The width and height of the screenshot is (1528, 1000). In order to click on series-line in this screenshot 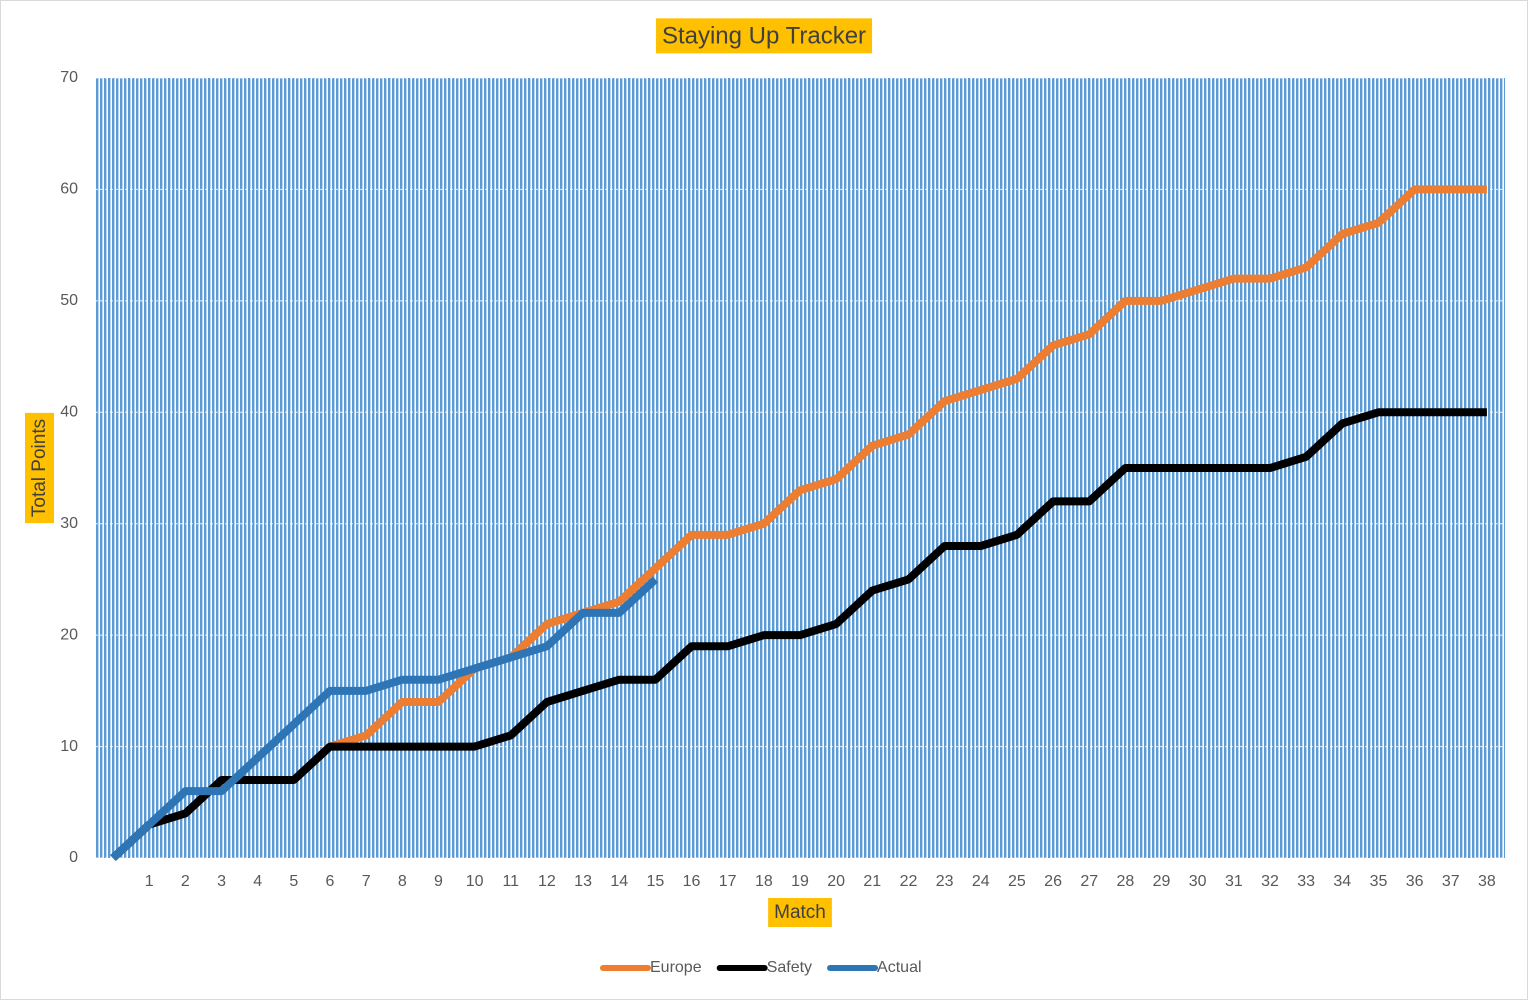, I will do `click(384, 718)`.